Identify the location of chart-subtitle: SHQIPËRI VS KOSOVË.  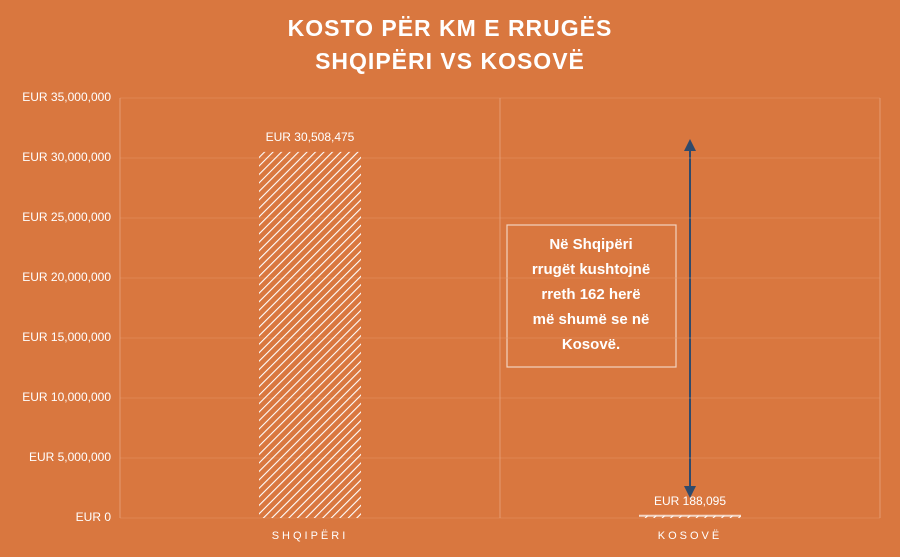
(450, 61).